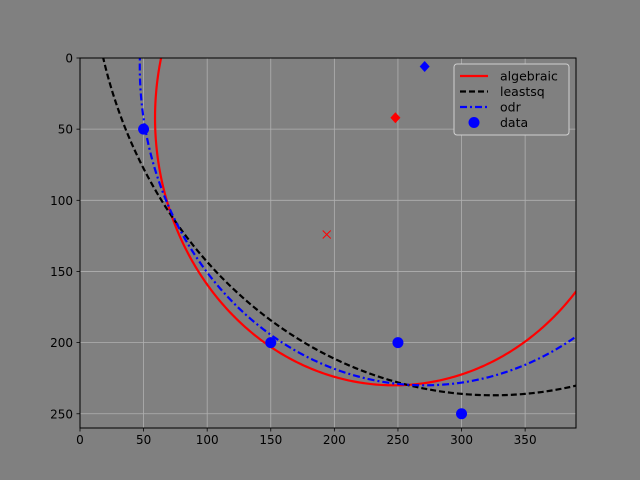 Image resolution: width=640 pixels, height=480 pixels. I want to click on x-tick-label: 350, so click(525, 440).